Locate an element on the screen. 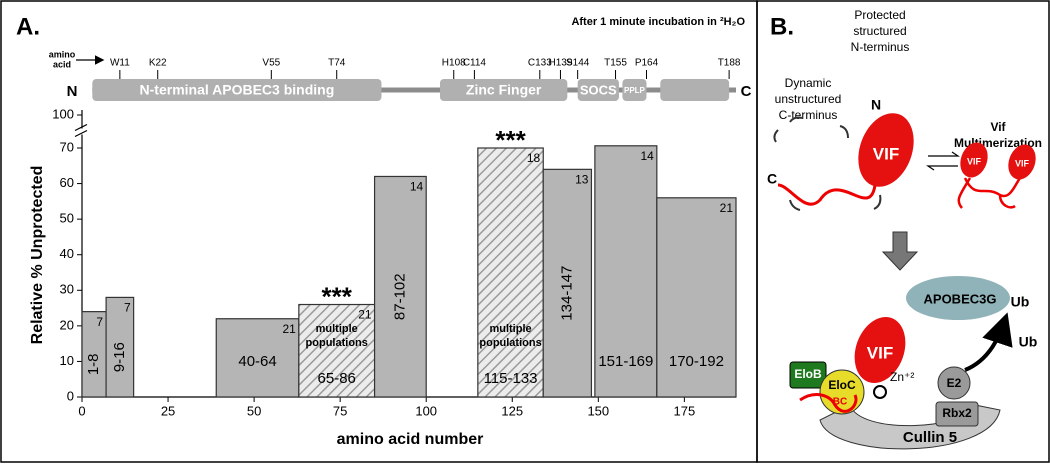 Image resolution: width=1050 pixels, height=469 pixels. multimer-tails is located at coordinates (989, 193).